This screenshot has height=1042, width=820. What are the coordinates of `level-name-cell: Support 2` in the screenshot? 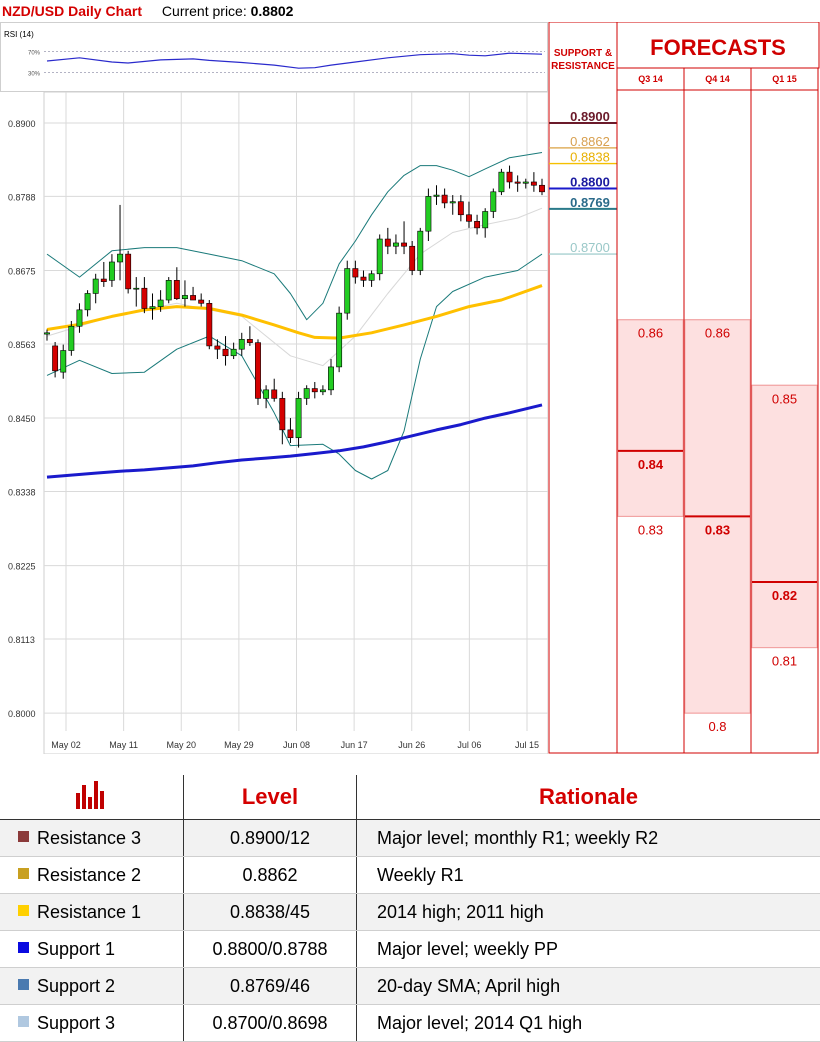 It's located at (92, 986).